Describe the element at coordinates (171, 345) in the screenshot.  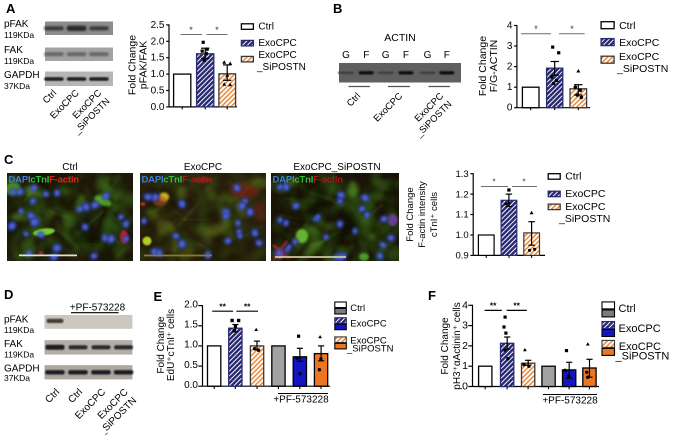
I see `svg-text: EdU⁺cTnI⁺ cells` at that location.